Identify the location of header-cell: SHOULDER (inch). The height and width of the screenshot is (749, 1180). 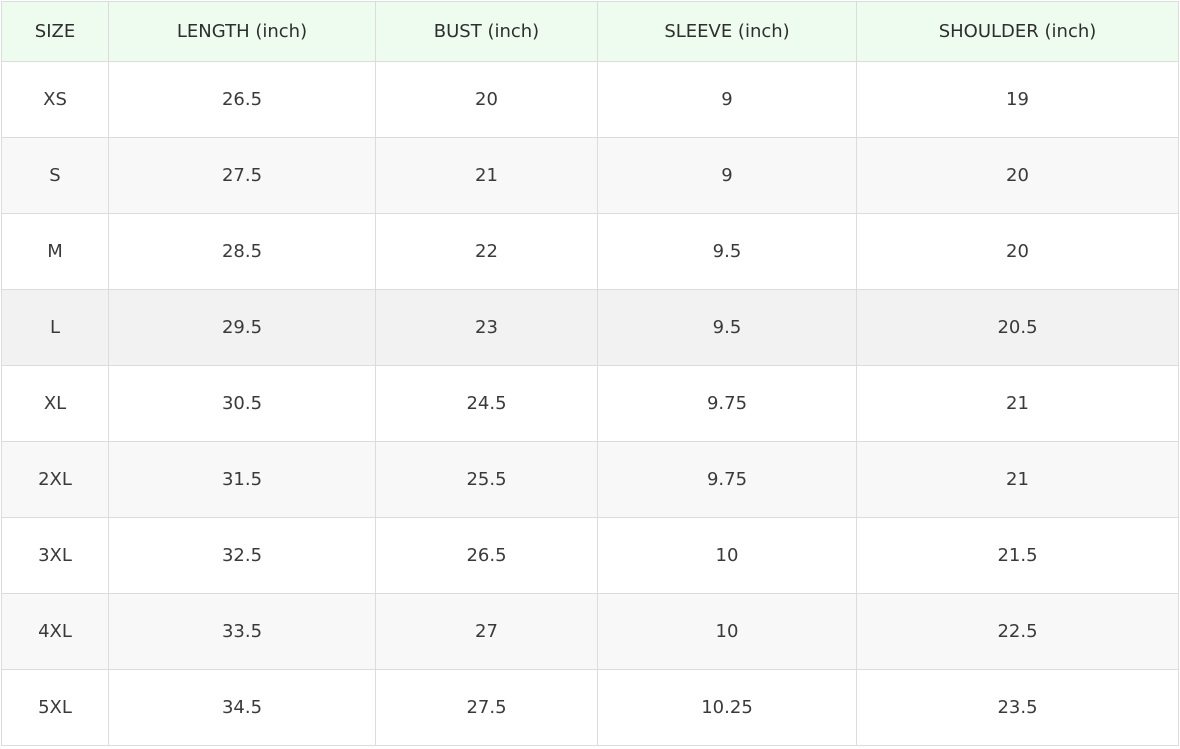
(1017, 31).